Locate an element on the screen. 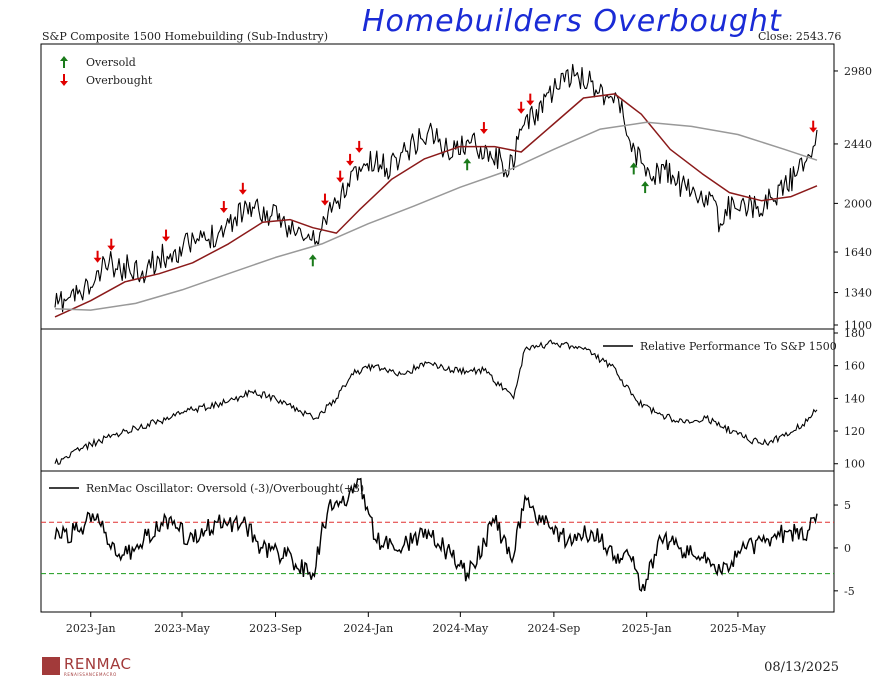 Image resolution: width=891 pixels, height=693 pixels. x-tick-label: 2024-Sep is located at coordinates (553, 628).